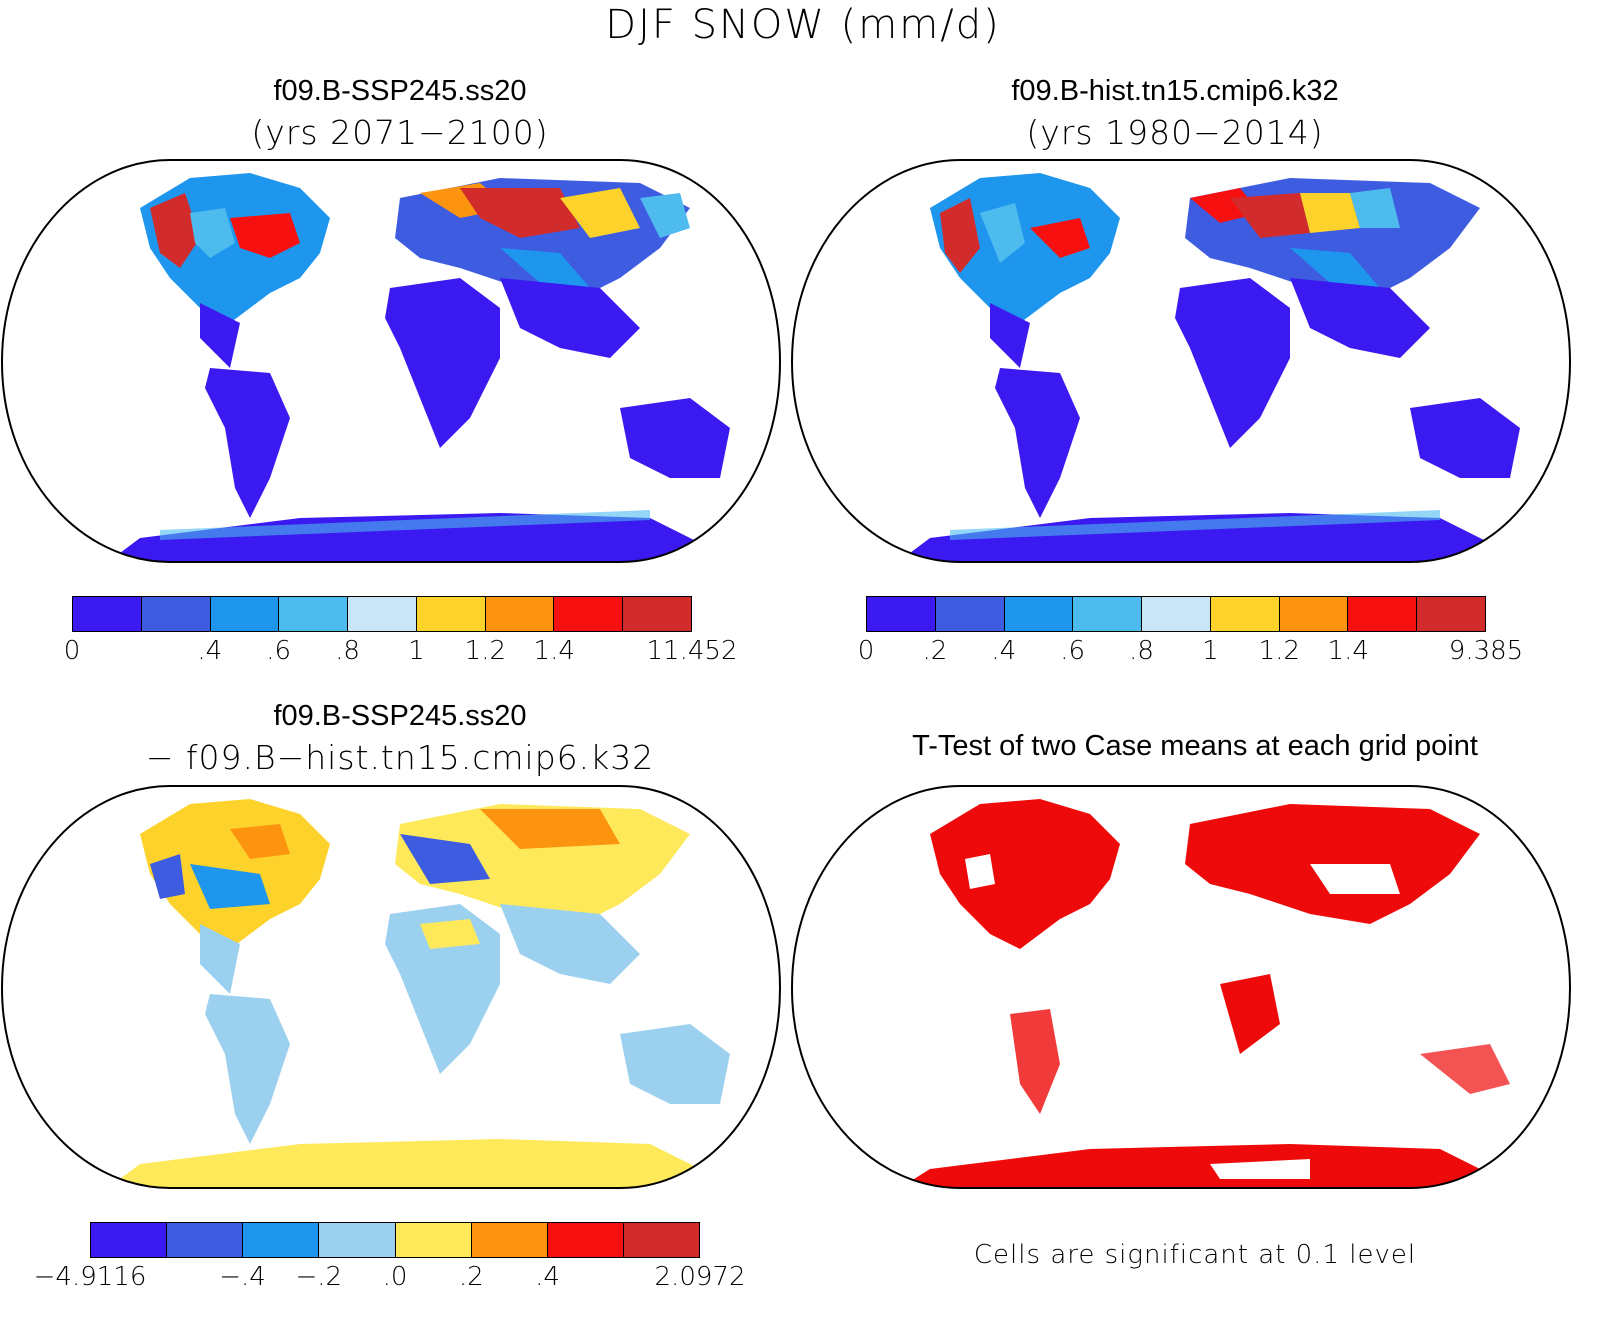 The image size is (1606, 1323). Describe the element at coordinates (400, 716) in the screenshot. I see `panel-title-bl: f09.B-SSP245.ss20` at that location.